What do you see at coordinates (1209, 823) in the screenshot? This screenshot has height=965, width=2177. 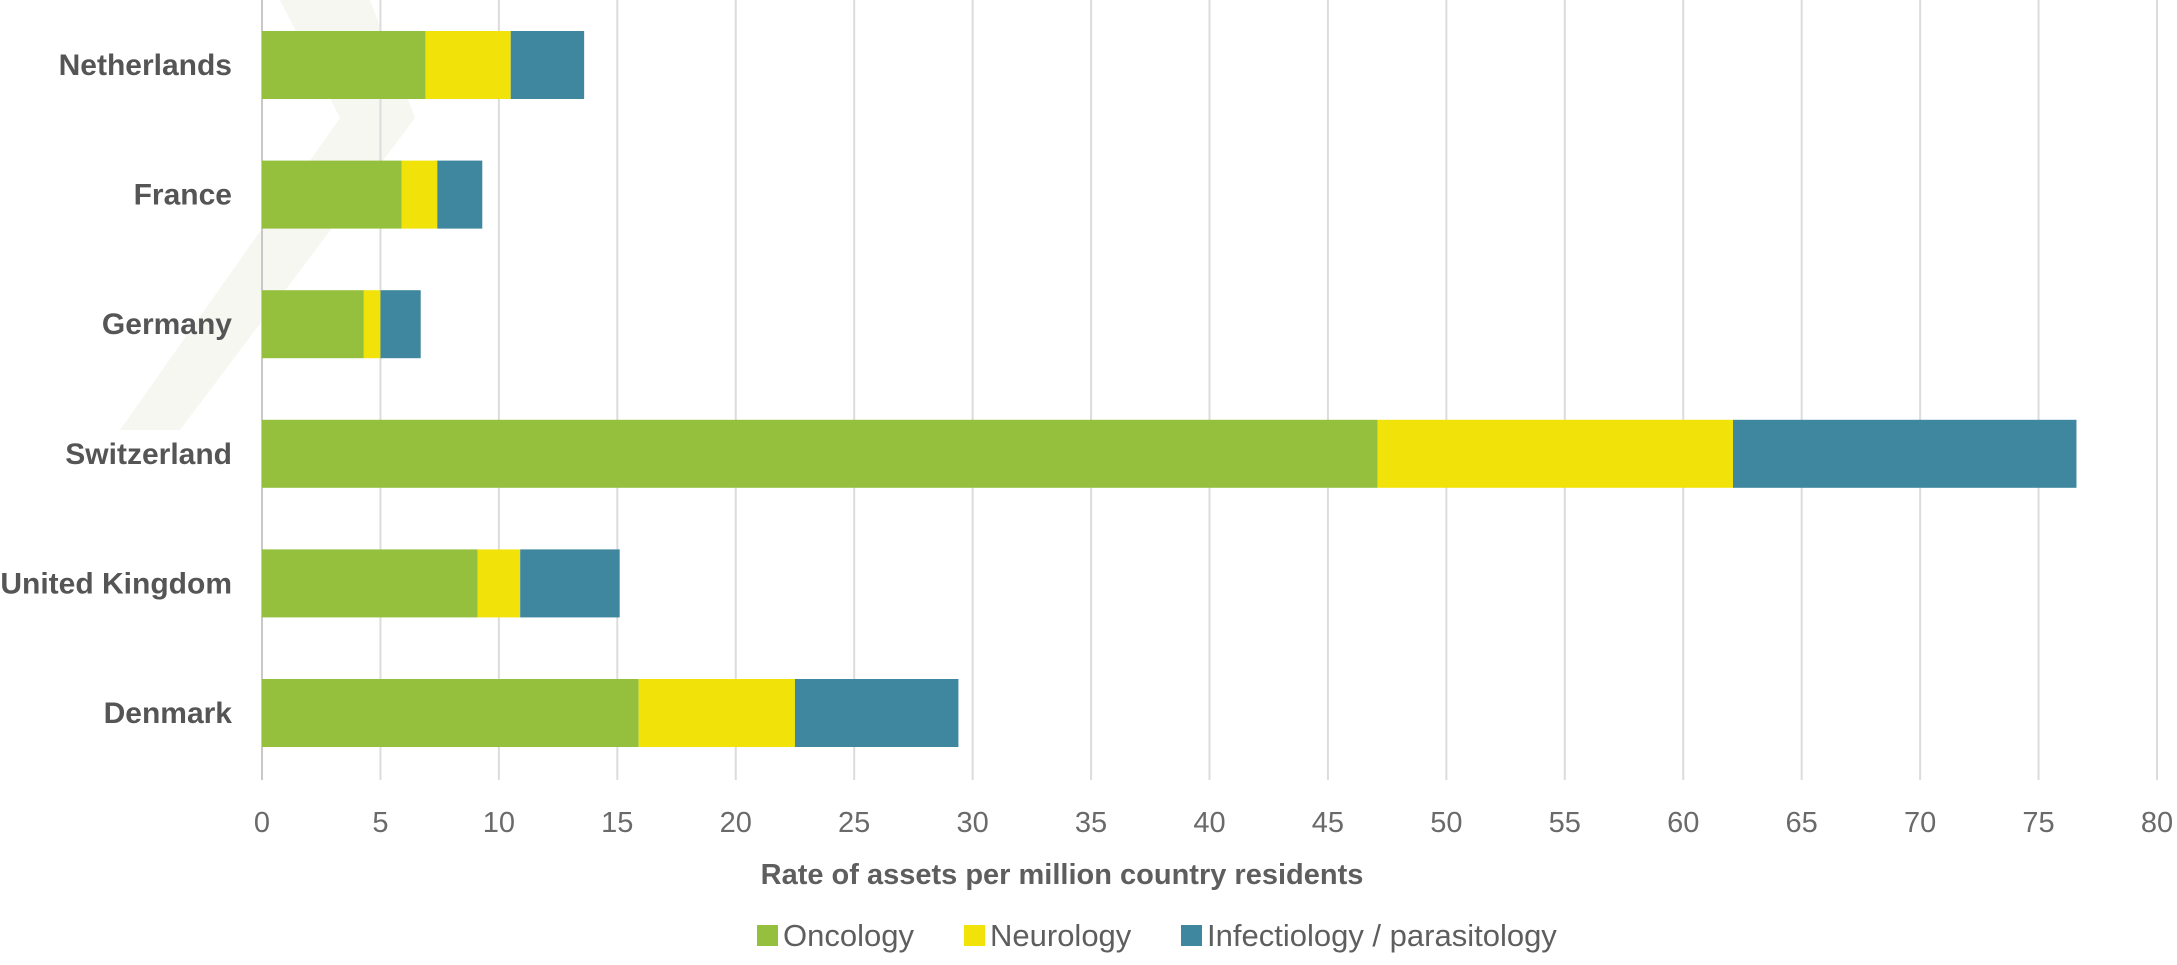 I see `x-tick-label: 40` at bounding box center [1209, 823].